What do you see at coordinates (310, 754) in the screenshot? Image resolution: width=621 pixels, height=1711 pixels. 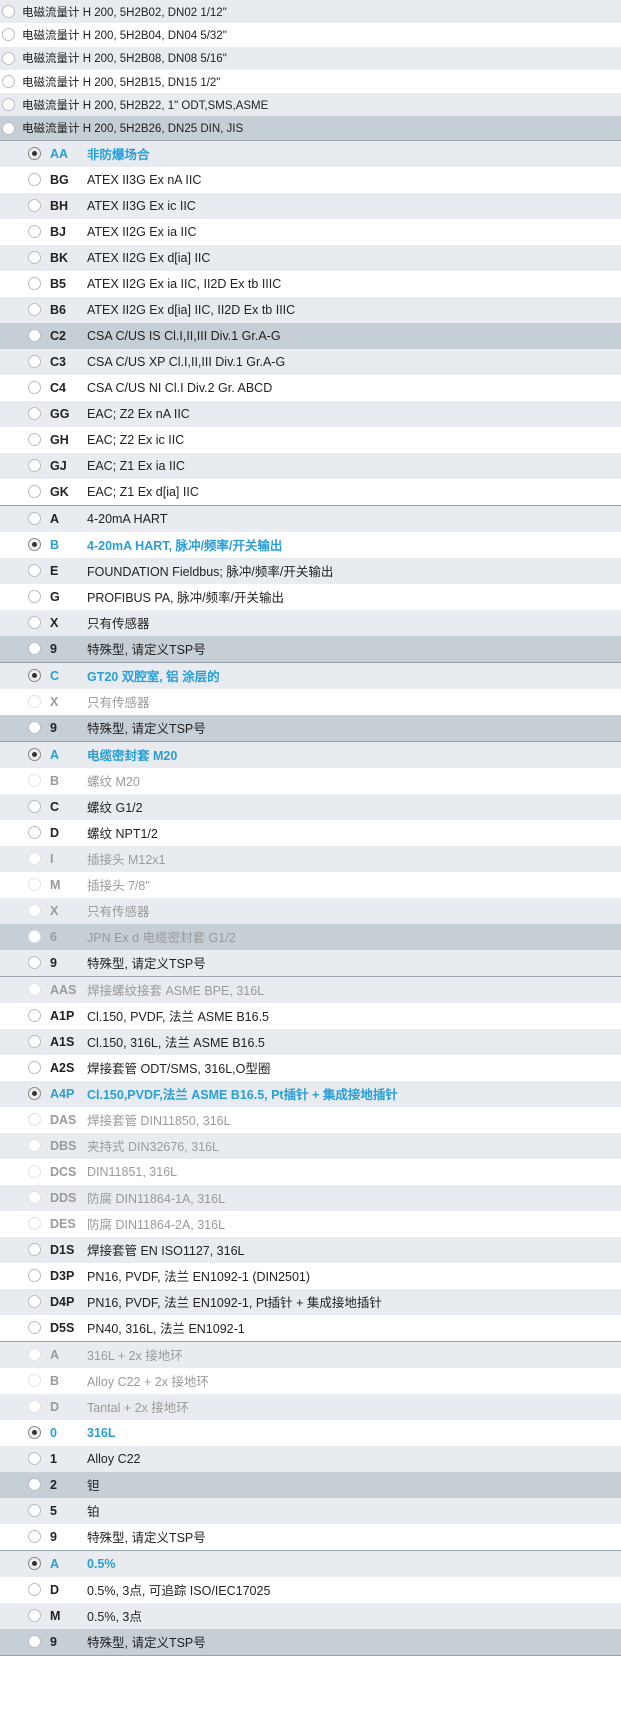 I see `option-row: A 电缆密封套 M20` at bounding box center [310, 754].